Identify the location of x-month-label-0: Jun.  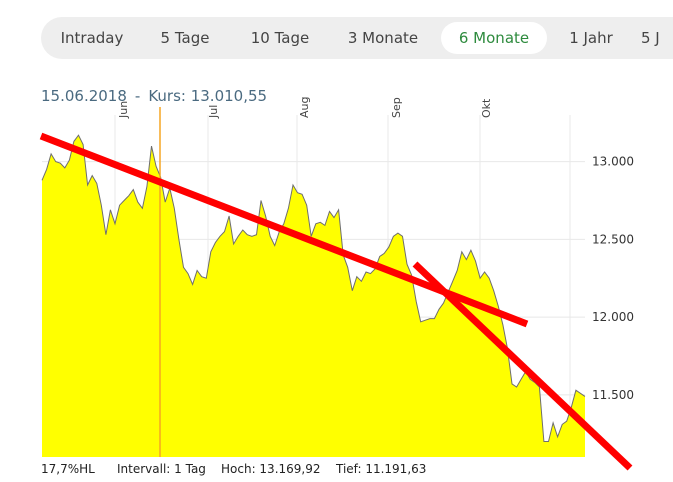
(123, 110).